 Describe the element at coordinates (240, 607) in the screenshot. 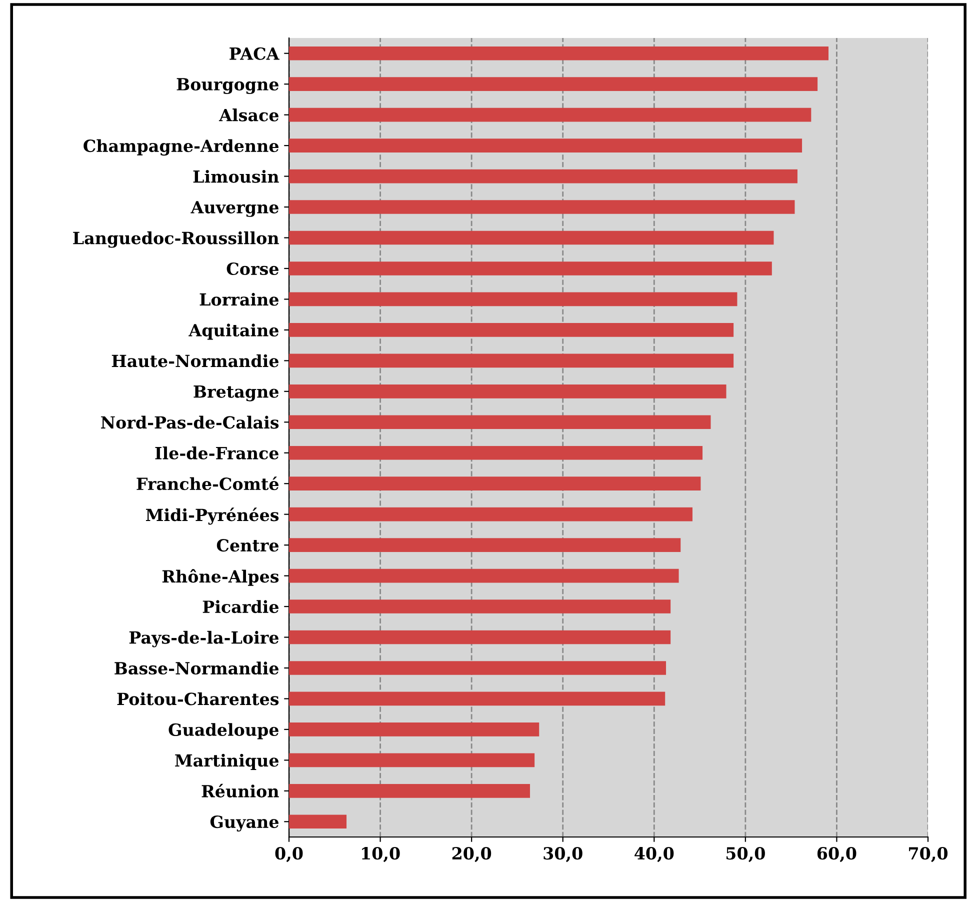

I see `y-tick-label: Picardie` at that location.